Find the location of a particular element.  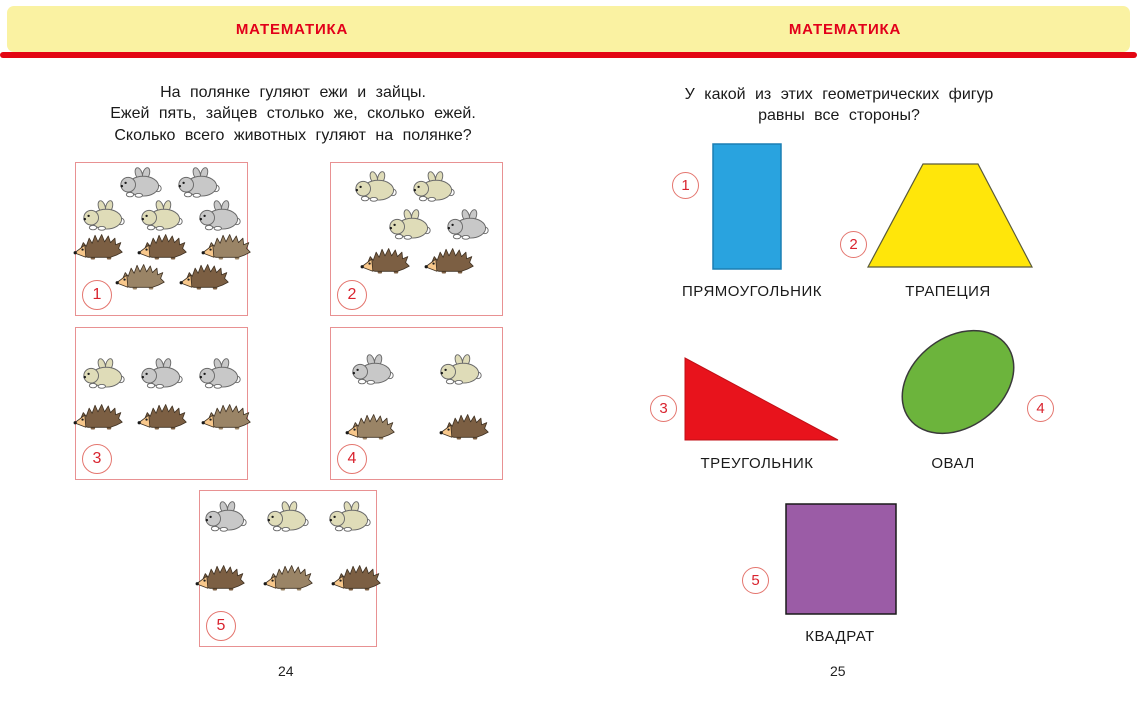

shape-triangle is located at coordinates (761, 399).